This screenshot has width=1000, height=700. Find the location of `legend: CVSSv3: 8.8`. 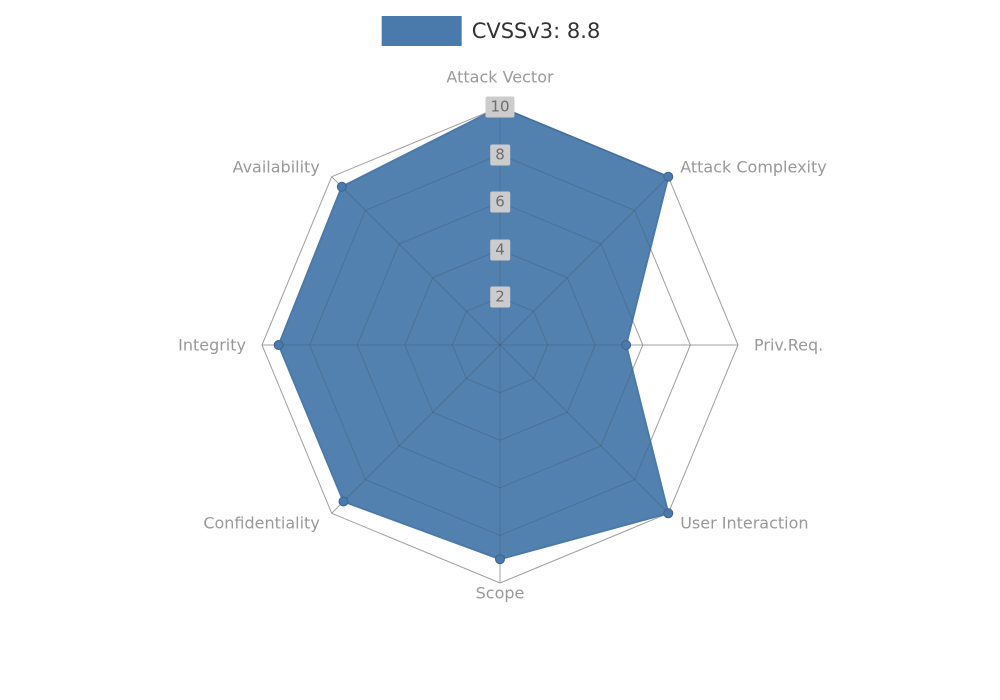

legend: CVSSv3: 8.8 is located at coordinates (491, 31).